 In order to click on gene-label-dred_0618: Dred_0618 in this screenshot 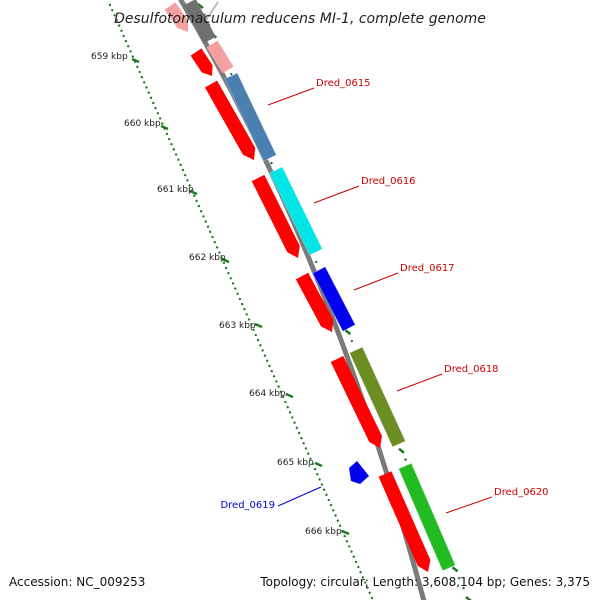, I will do `click(471, 369)`.